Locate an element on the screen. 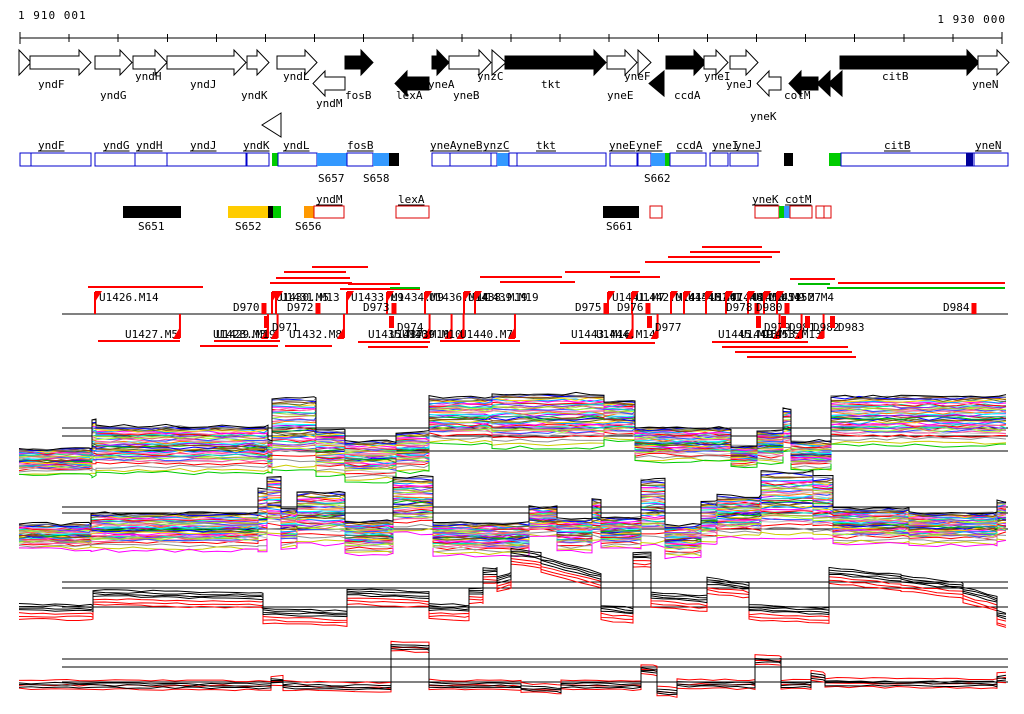 The image size is (1024, 714). gene-arrow-yndJ is located at coordinates (206, 62).